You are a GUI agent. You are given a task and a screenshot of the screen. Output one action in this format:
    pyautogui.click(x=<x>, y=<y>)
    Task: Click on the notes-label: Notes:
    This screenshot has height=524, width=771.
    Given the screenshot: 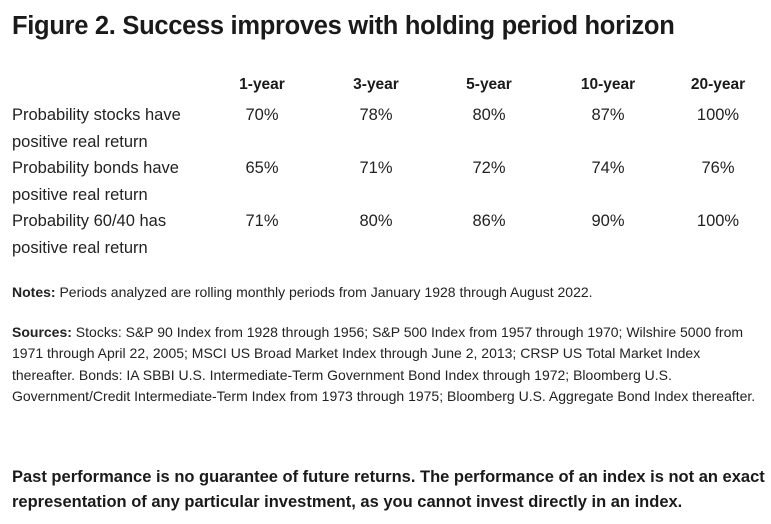 What is the action you would take?
    pyautogui.click(x=34, y=292)
    